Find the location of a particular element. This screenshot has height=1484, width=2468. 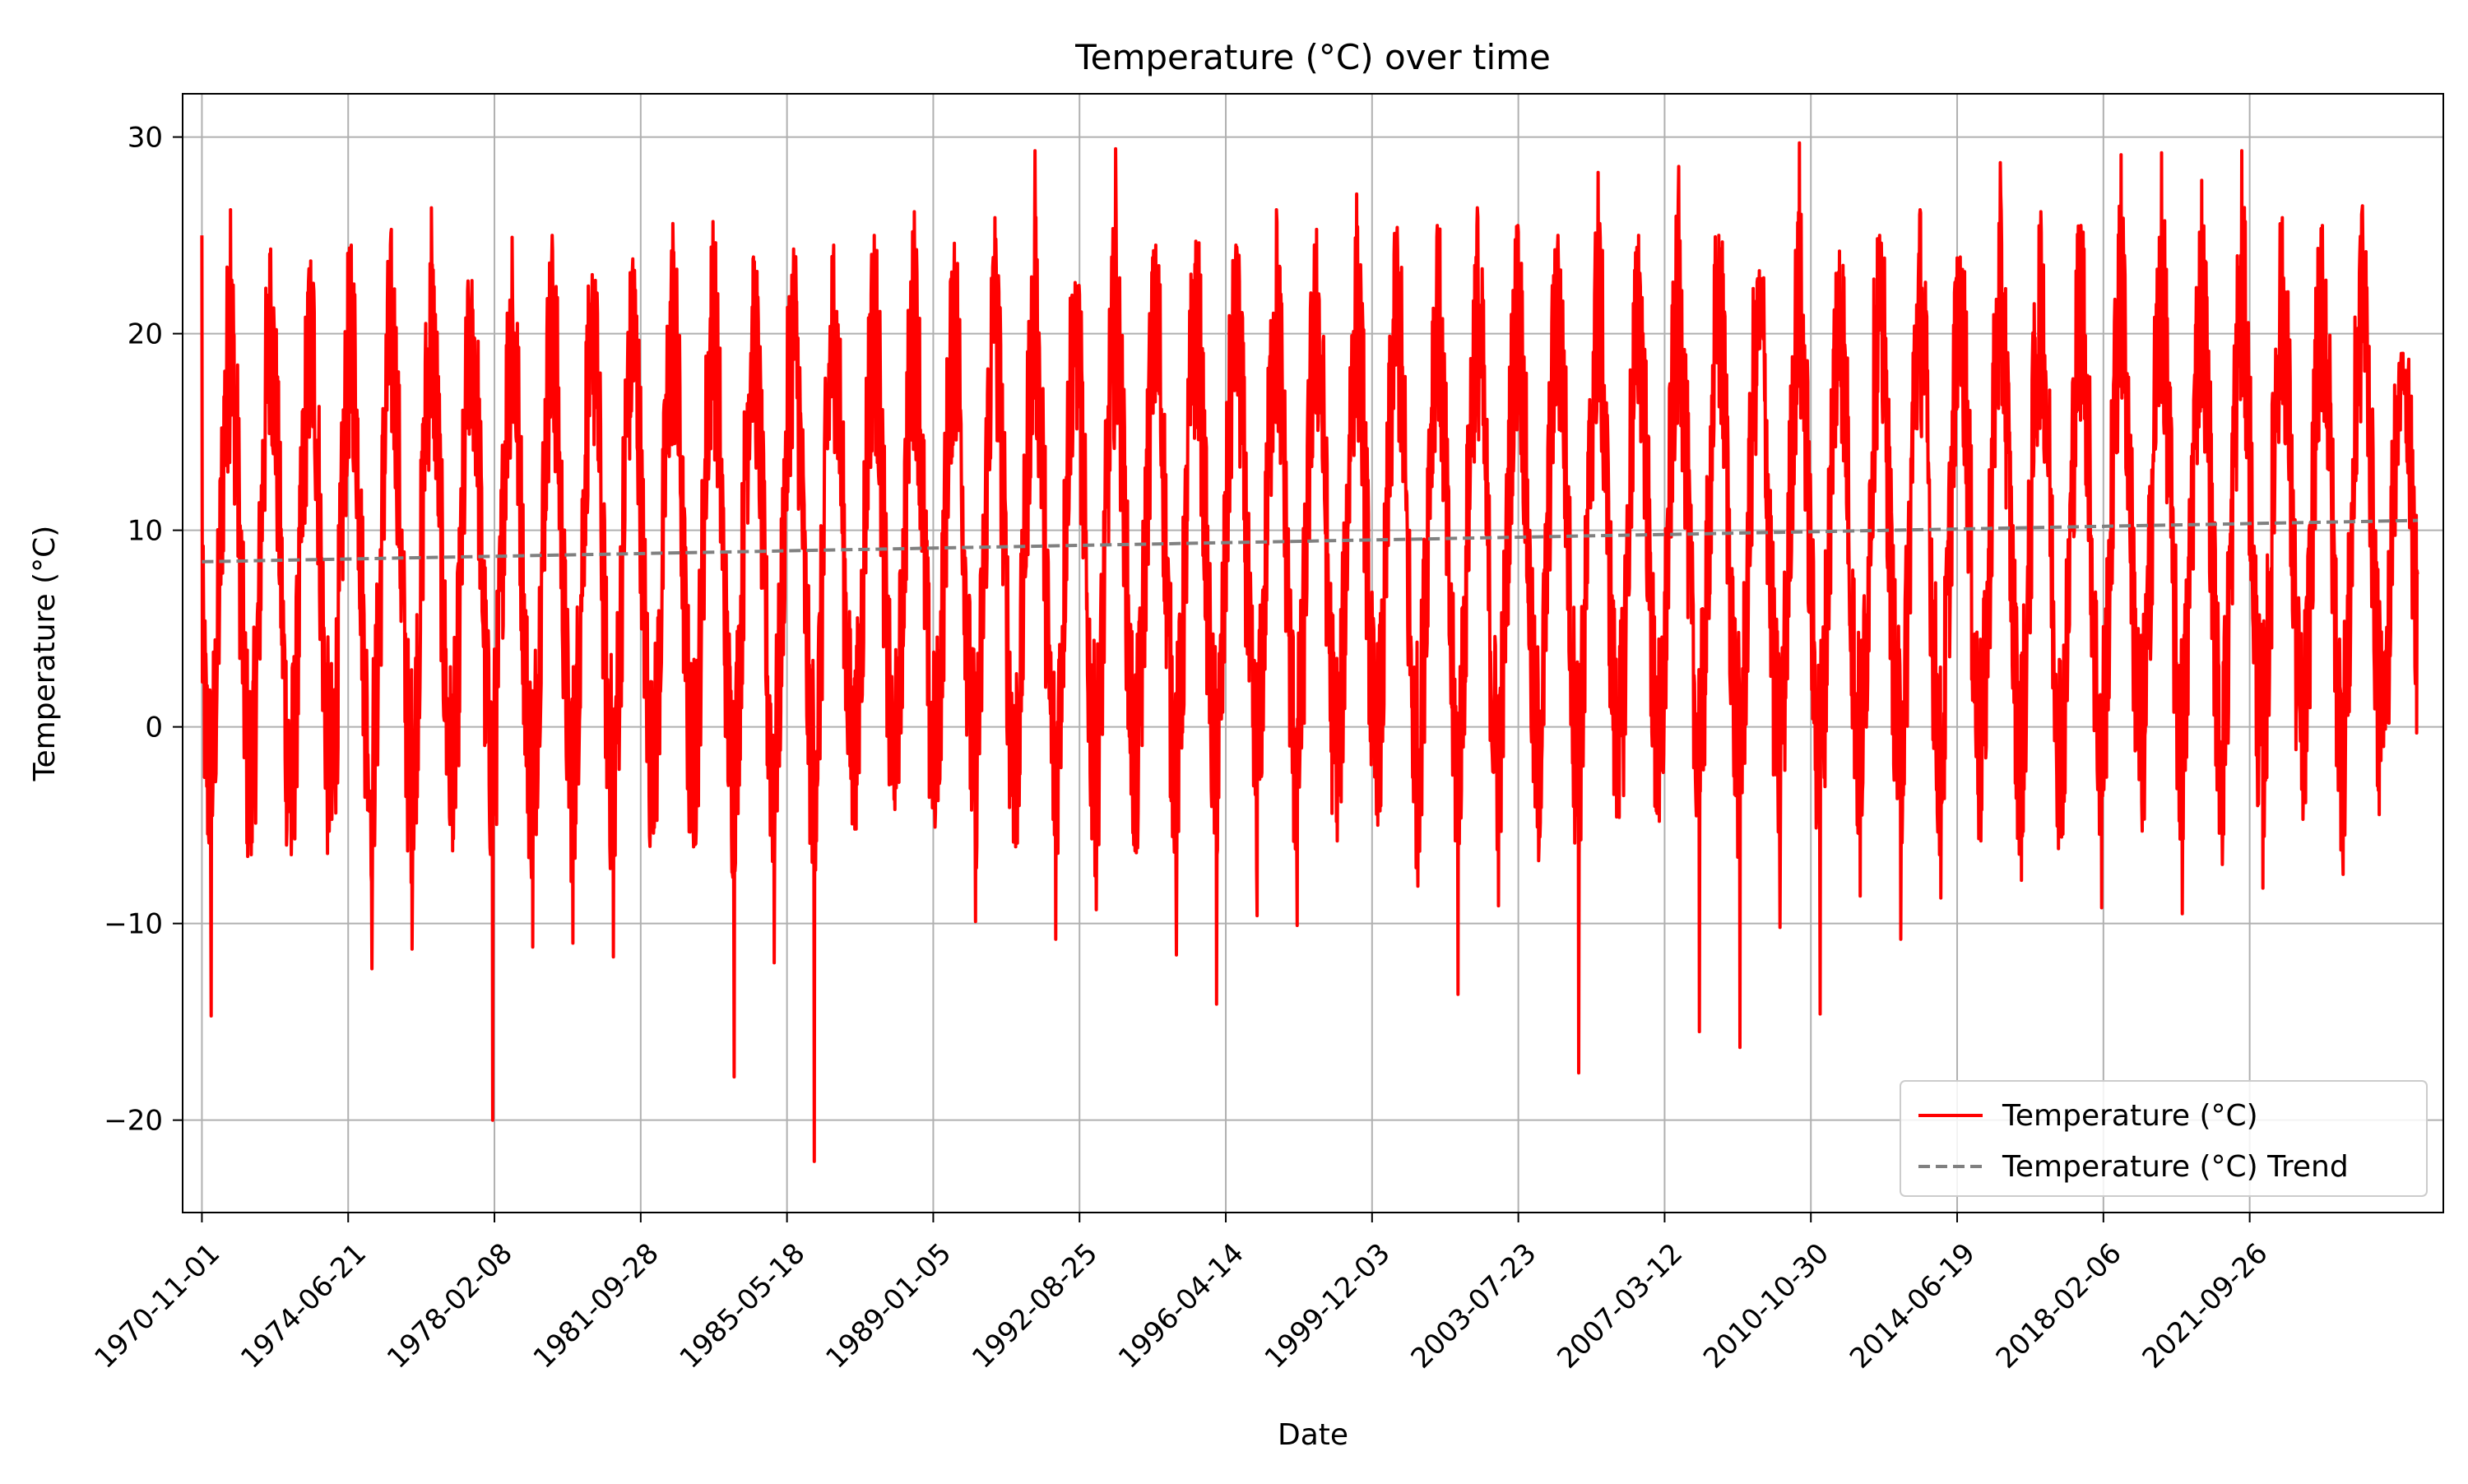

x-axis-label: Date is located at coordinates (1313, 1435).